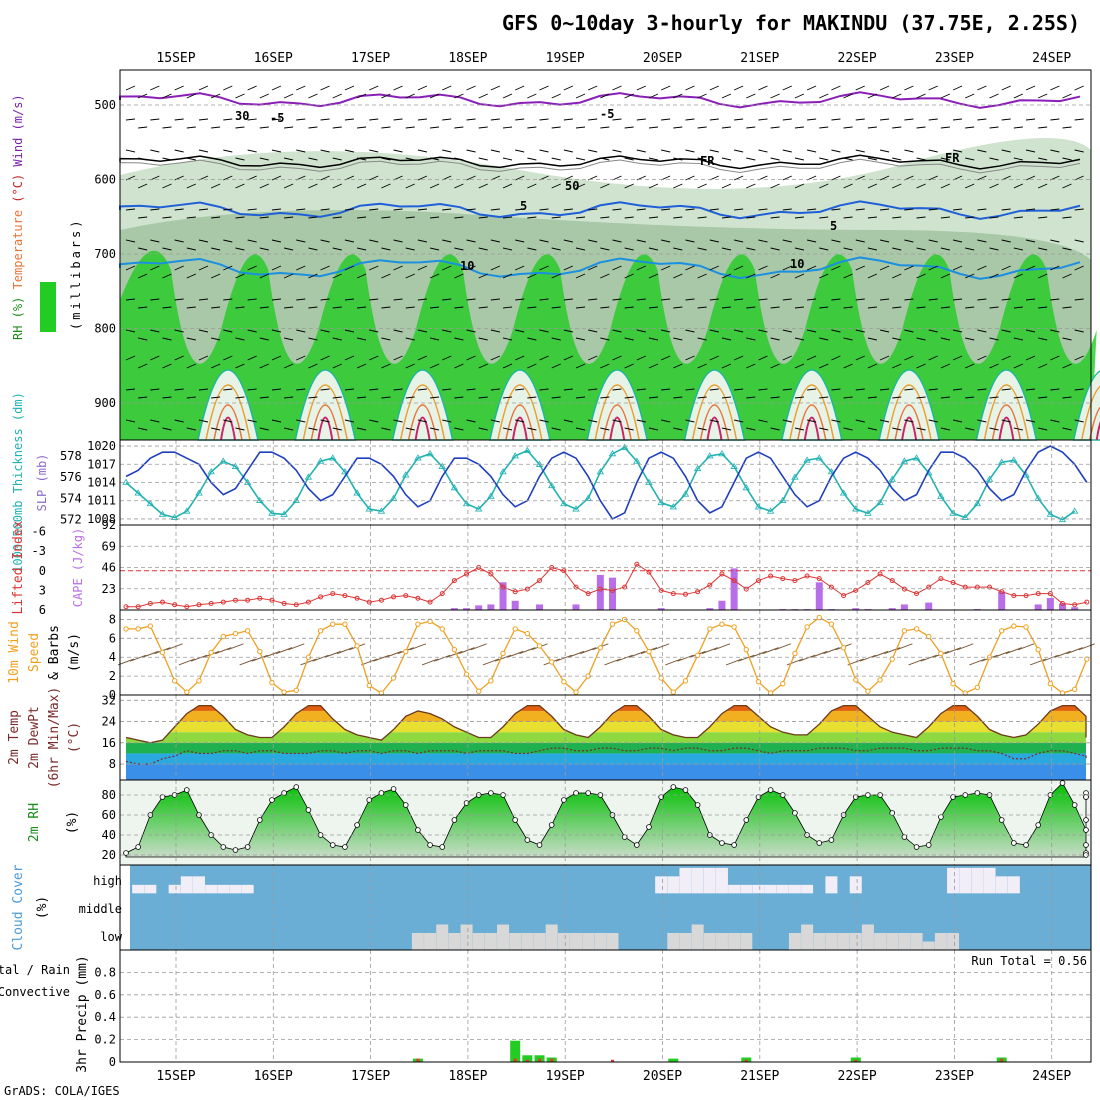 The height and width of the screenshot is (1100, 1100). I want to click on cloud-bar-low, so click(430, 941).